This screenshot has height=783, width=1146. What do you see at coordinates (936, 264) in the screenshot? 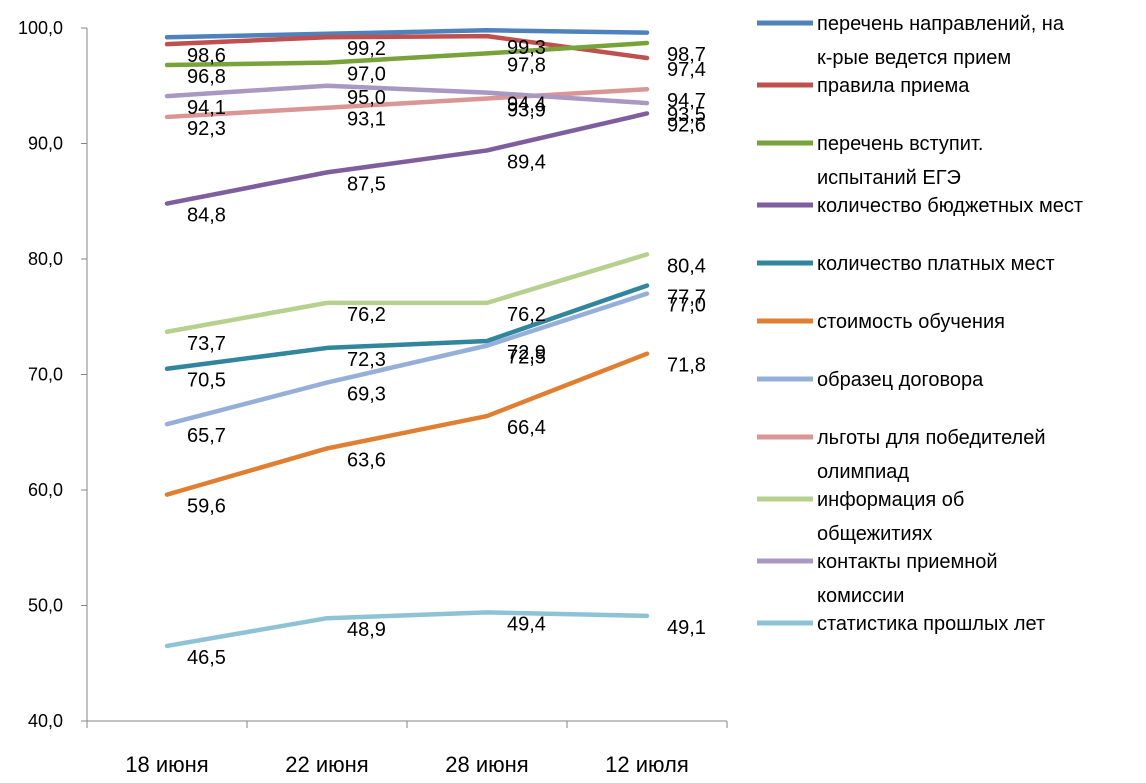
I see `legend-label: количество платных мест` at bounding box center [936, 264].